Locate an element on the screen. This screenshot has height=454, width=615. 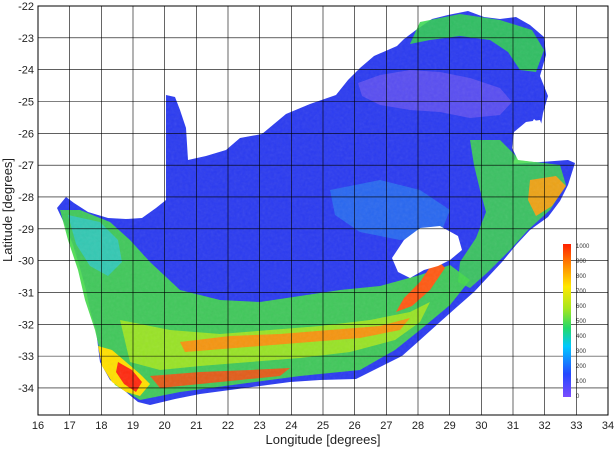
y-axis: -22 -23 -24 -25 -26 -27 -28 -29 -30 -31 -32 -33 -34 is located at coordinates (26, 198).